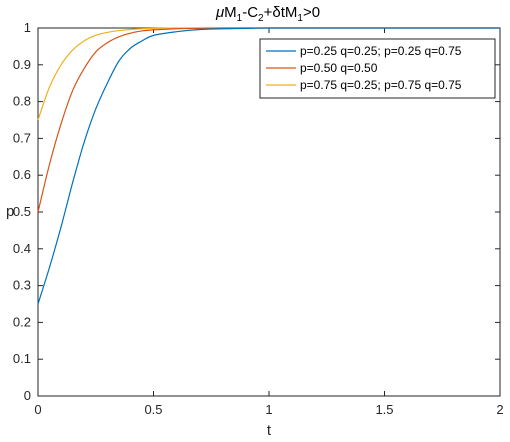 This screenshot has width=510, height=442. Describe the element at coordinates (381, 51) in the screenshot. I see `legend-entry: p=0.25 q=0.25; p=0.25 q=0.75` at that location.